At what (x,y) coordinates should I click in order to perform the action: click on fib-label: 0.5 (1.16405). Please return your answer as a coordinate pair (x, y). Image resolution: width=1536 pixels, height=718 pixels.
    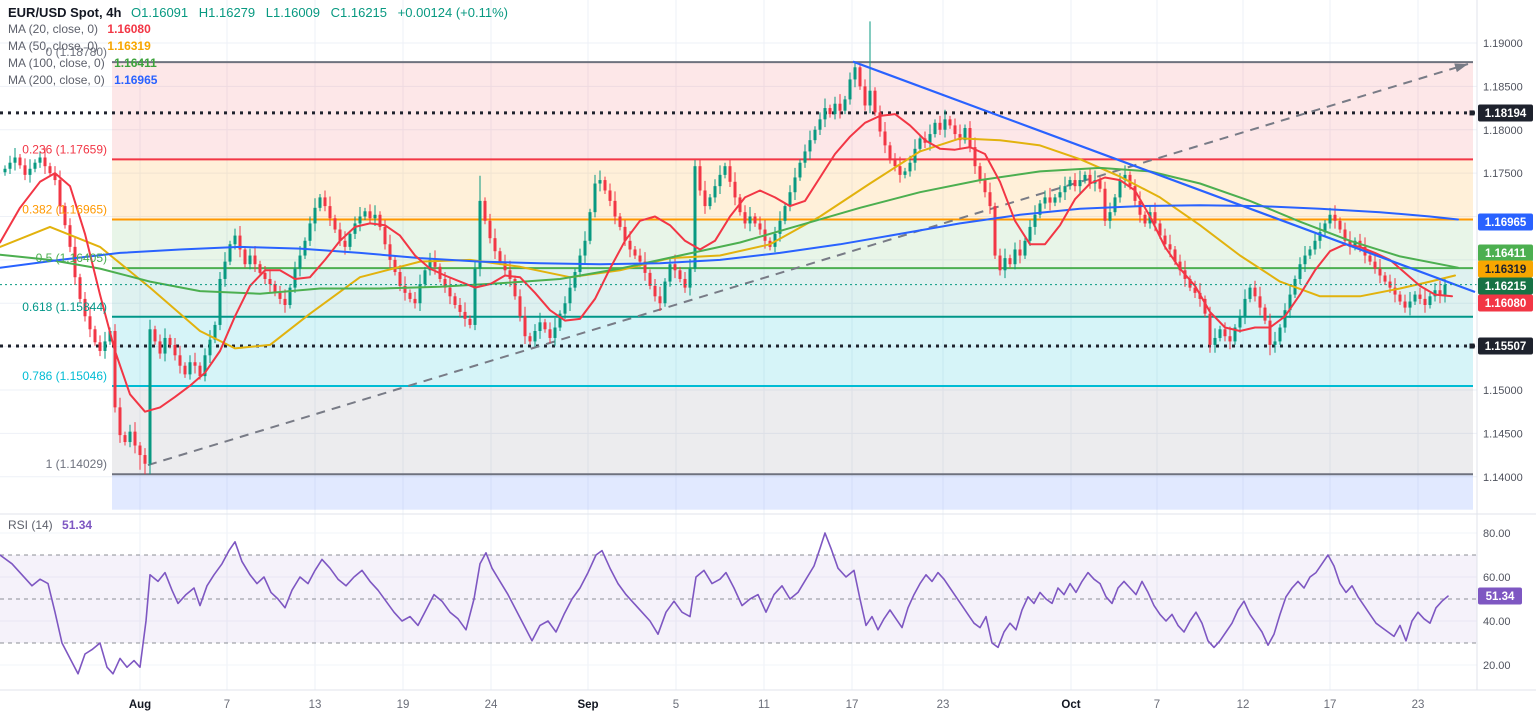
    Looking at the image, I should click on (71, 258).